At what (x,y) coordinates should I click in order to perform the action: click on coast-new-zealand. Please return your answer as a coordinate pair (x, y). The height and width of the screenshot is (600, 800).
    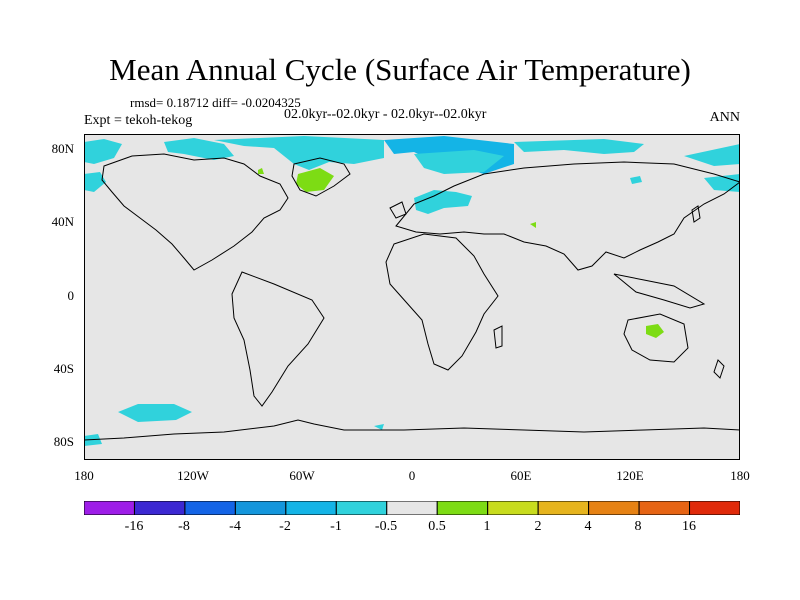
    Looking at the image, I should click on (719, 369).